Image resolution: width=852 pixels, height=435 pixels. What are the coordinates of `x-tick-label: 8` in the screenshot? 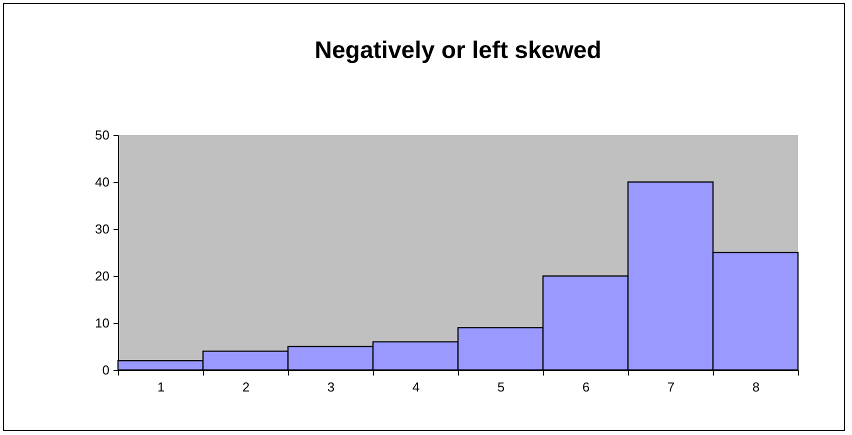 It's located at (756, 387).